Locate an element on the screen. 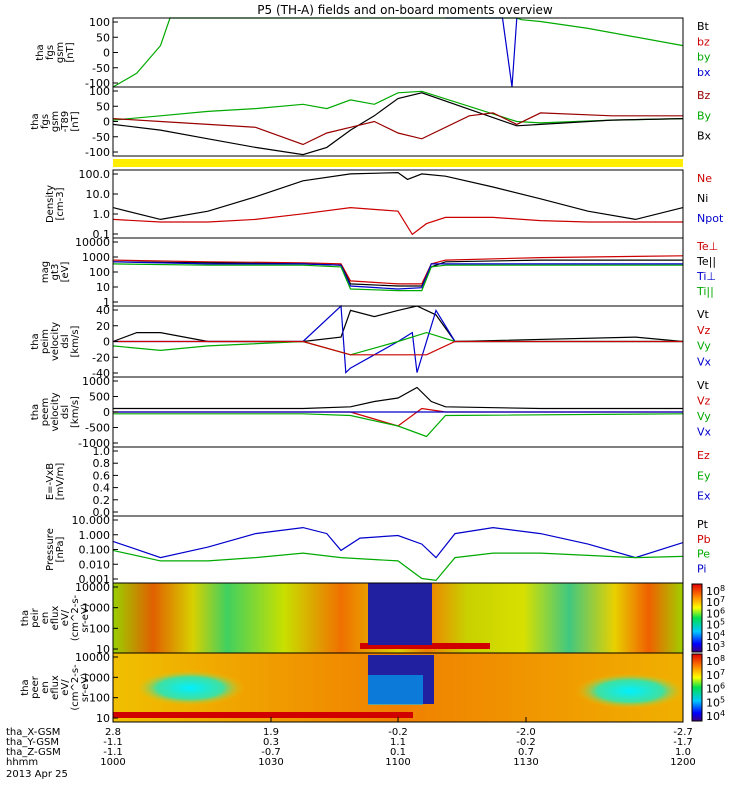 This screenshot has width=750, height=800. y-tick-label: 10.0 is located at coordinates (98, 194).